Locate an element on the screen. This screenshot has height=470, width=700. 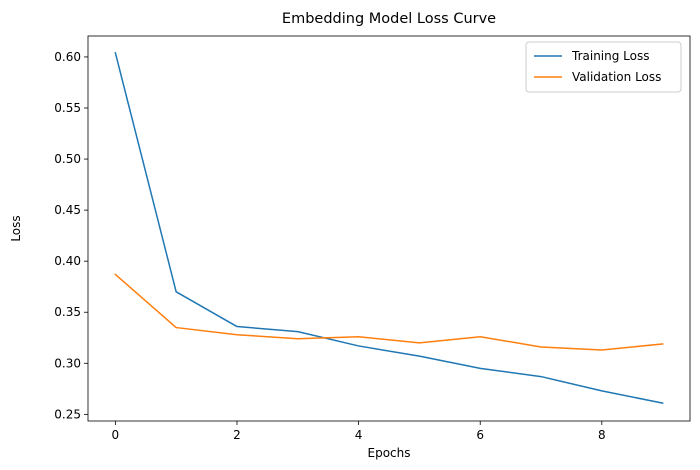
series-line-validation-loss is located at coordinates (389, 312).